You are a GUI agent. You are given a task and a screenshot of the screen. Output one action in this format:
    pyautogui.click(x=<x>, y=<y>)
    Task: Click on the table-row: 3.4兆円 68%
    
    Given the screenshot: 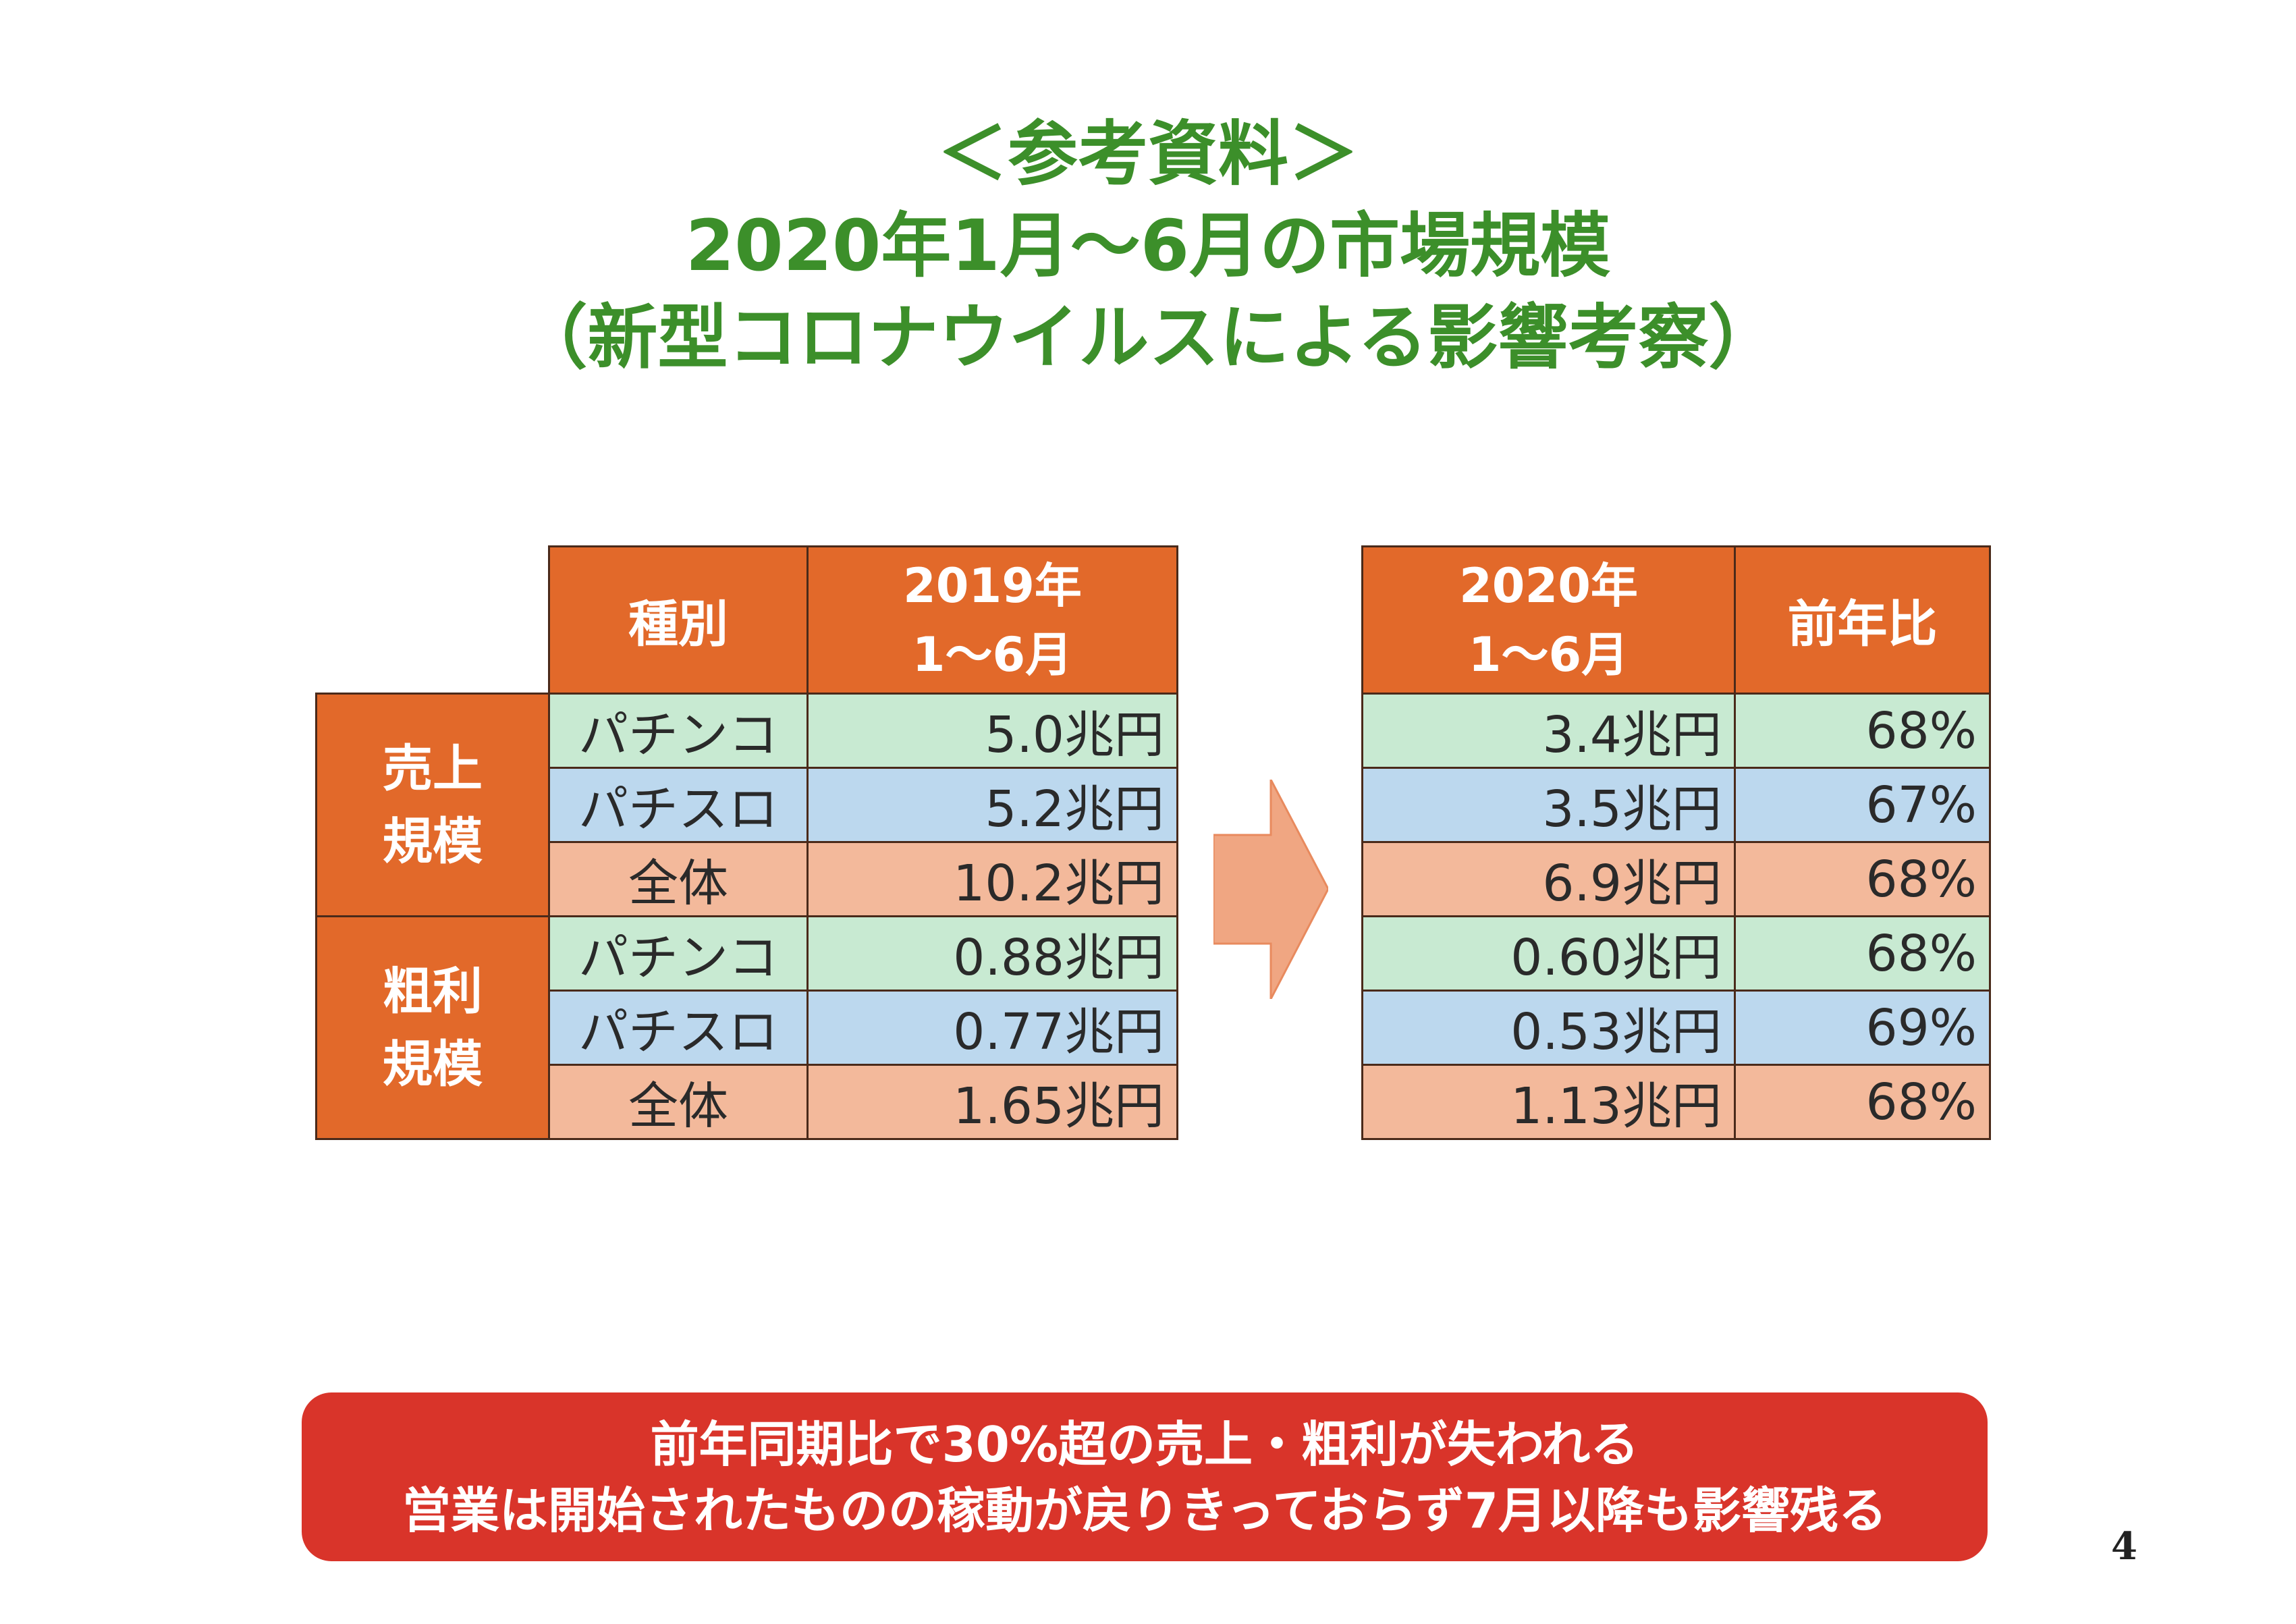 What is the action you would take?
    pyautogui.click(x=1676, y=731)
    